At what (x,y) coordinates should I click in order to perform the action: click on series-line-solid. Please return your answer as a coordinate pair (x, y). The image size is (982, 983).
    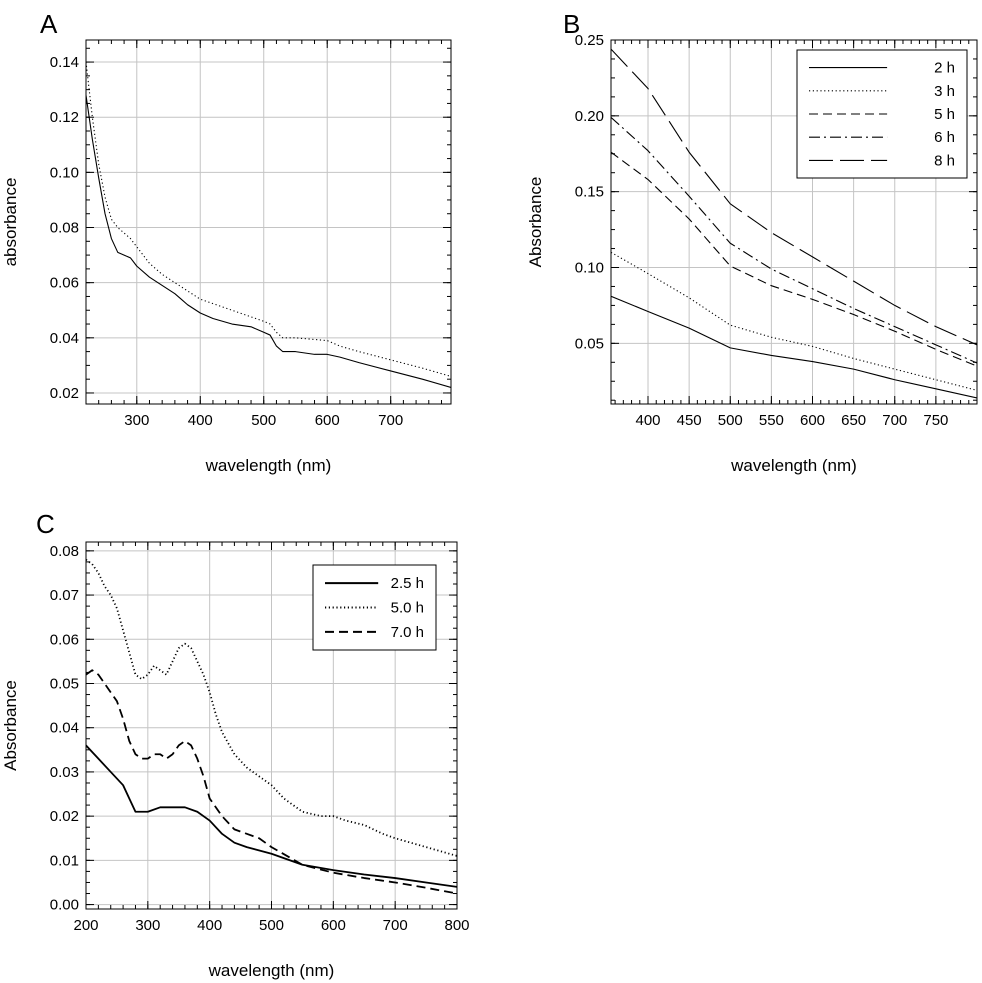
    Looking at the image, I should click on (268, 241).